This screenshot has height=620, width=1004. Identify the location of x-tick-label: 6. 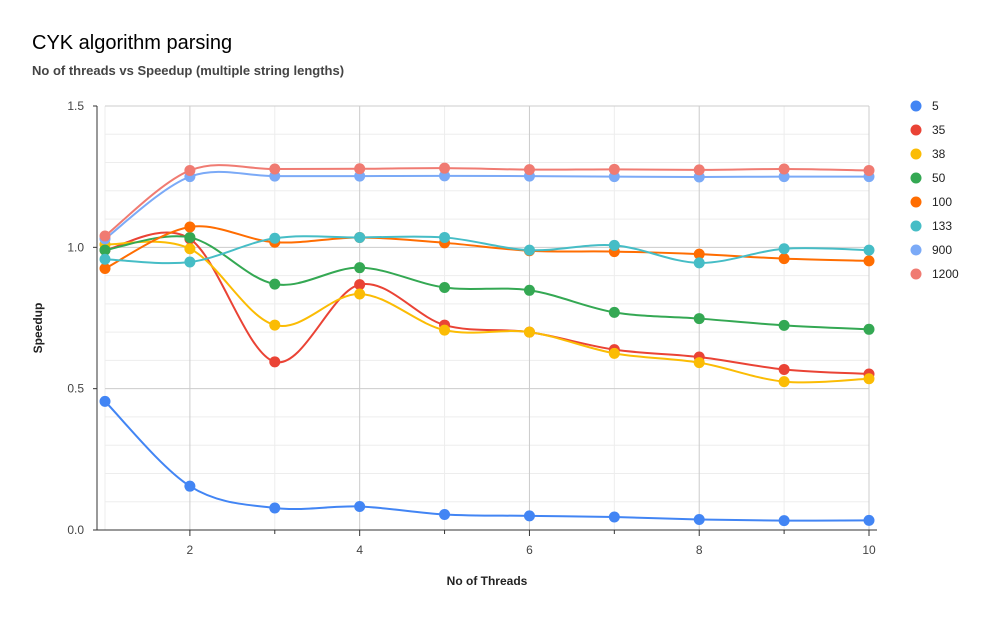
(529, 550).